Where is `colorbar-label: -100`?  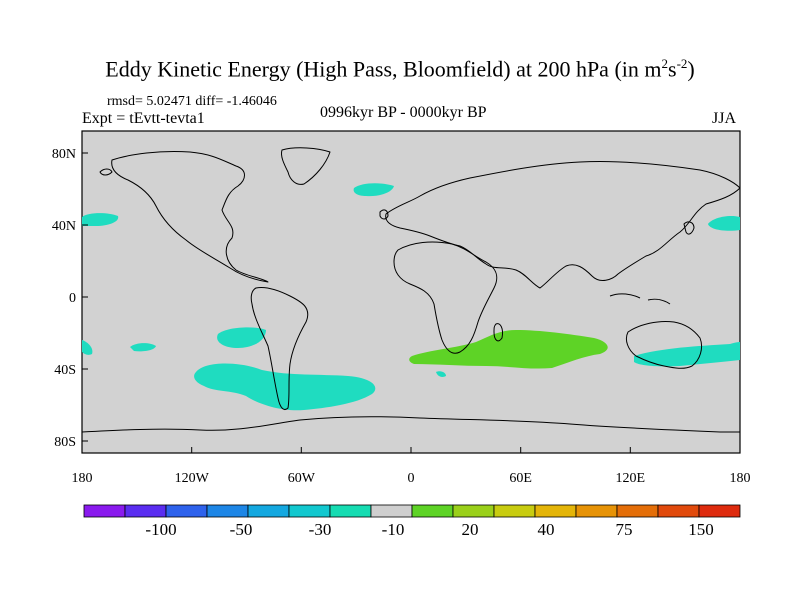
colorbar-label: -100 is located at coordinates (160, 529).